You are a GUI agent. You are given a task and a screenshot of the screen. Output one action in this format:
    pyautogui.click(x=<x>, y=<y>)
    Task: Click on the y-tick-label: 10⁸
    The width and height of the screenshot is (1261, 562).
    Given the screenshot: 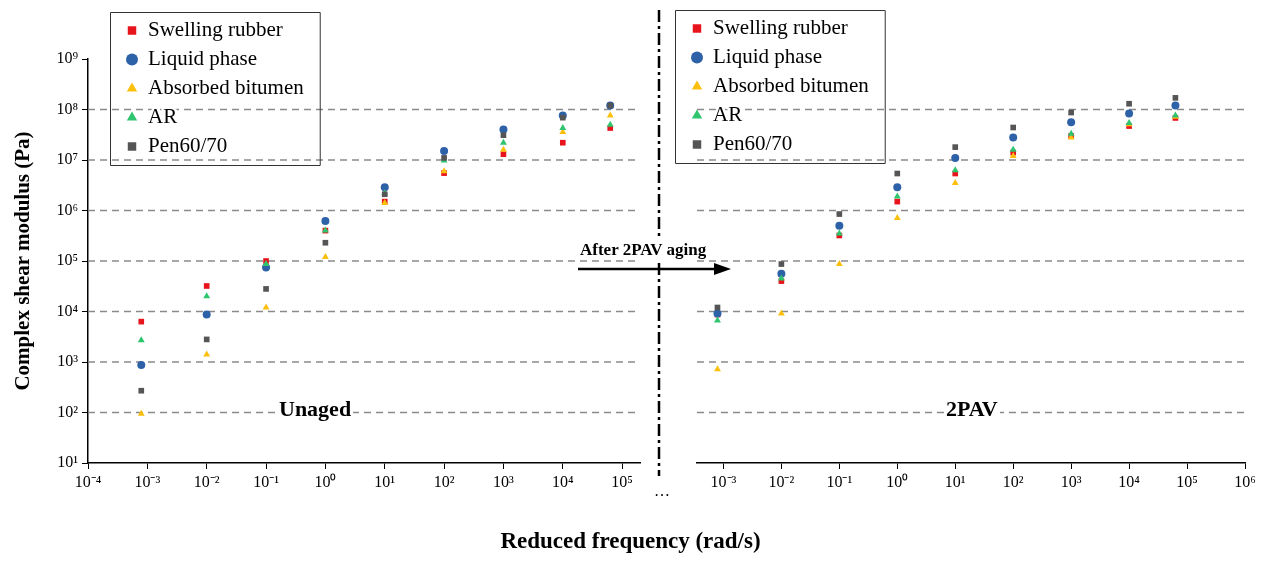 What is the action you would take?
    pyautogui.click(x=67, y=108)
    